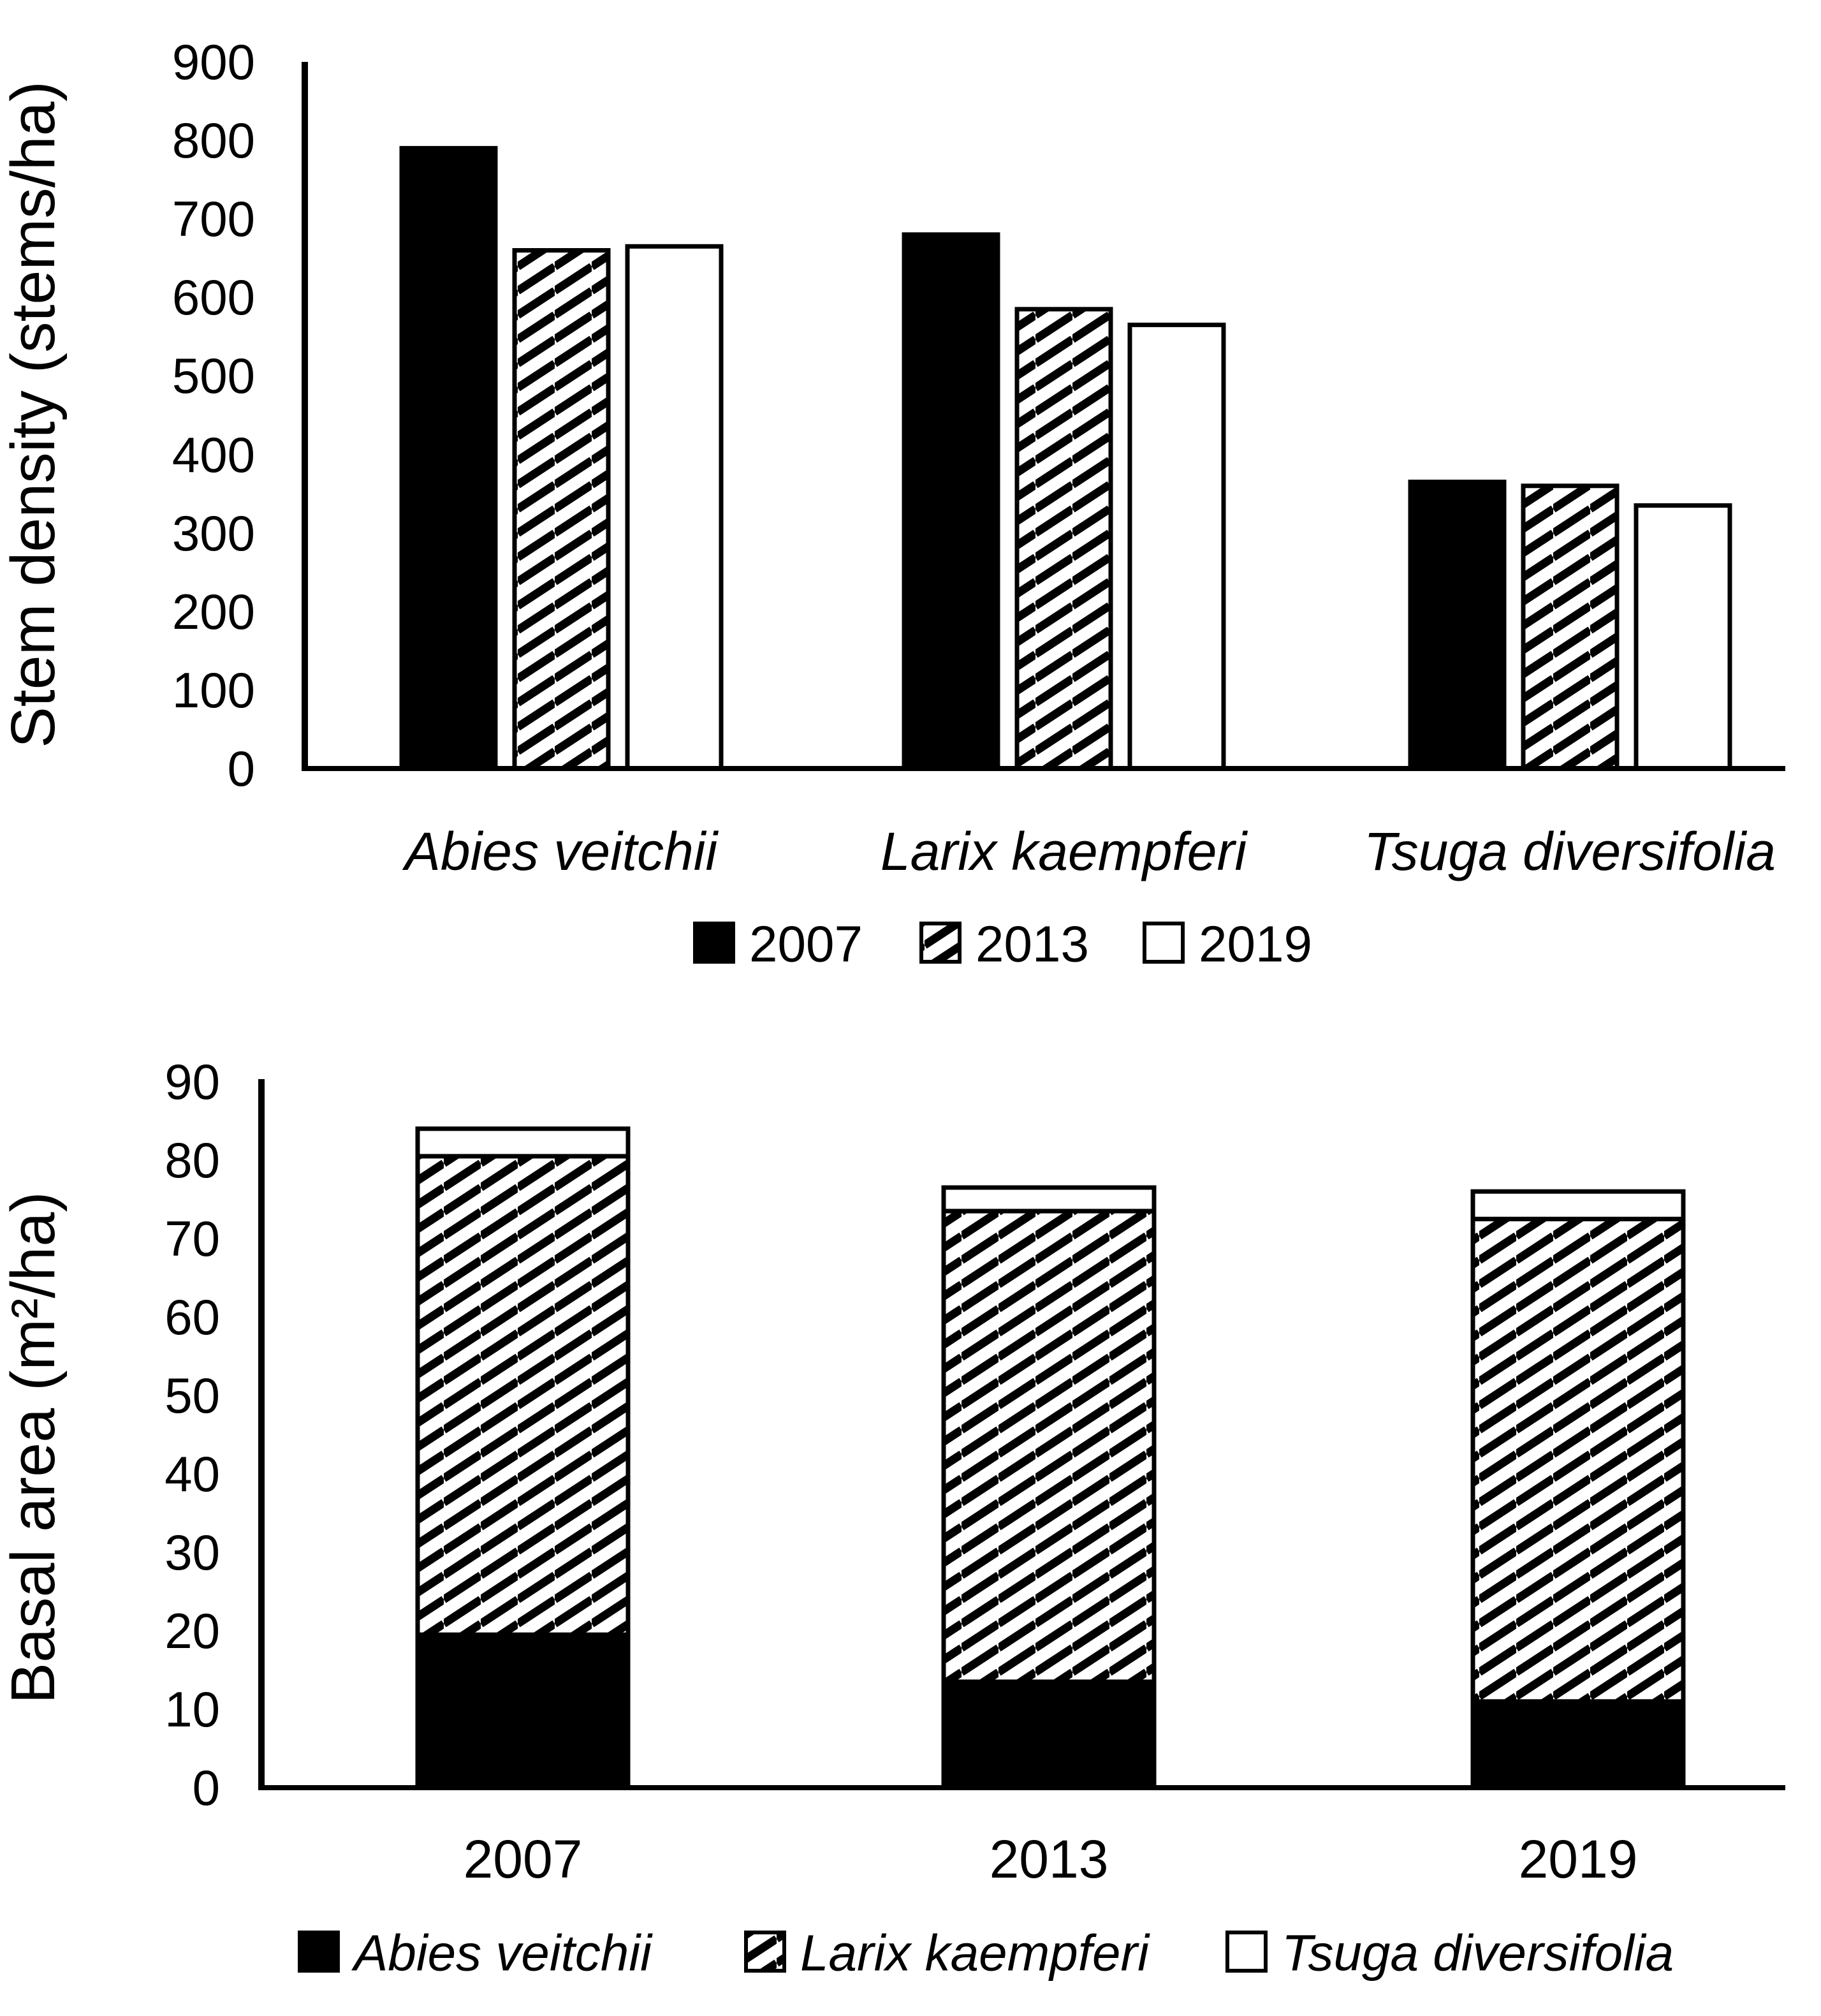 The image size is (1821, 2016). What do you see at coordinates (714, 943) in the screenshot?
I see `legend-swatch-2007-solid` at bounding box center [714, 943].